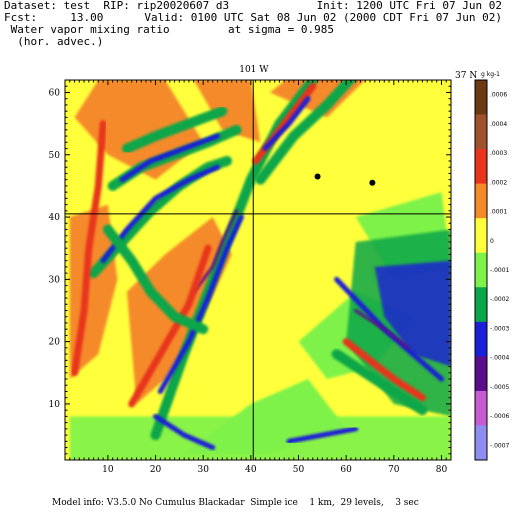 The width and height of the screenshot is (512, 512). I want to click on longitude-label: 101 W, so click(254, 70).